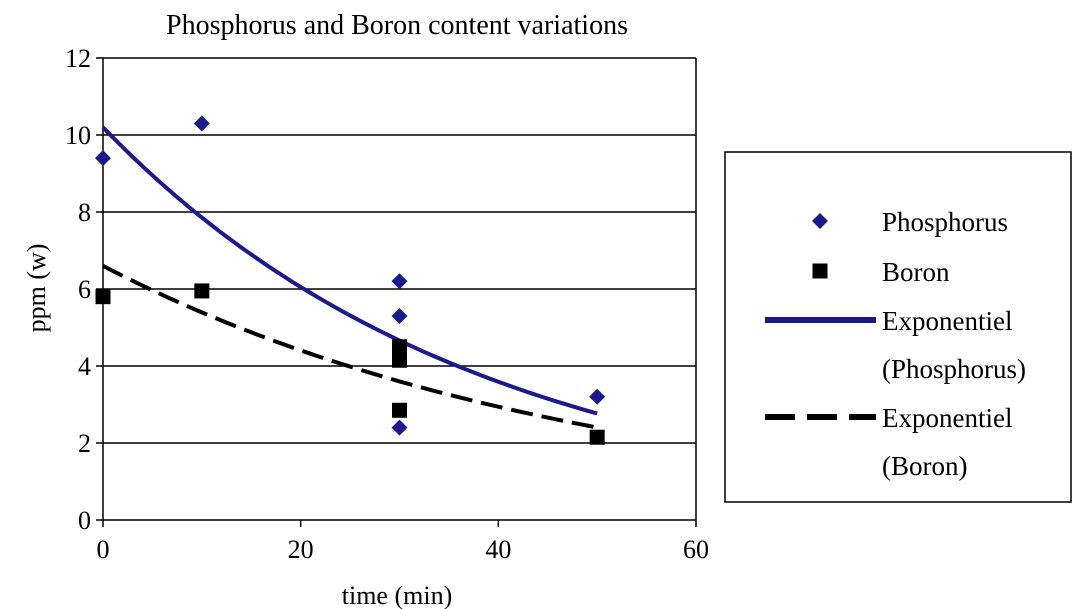 Image resolution: width=1074 pixels, height=609 pixels. I want to click on y-axis-label: ppm (w), so click(36, 288).